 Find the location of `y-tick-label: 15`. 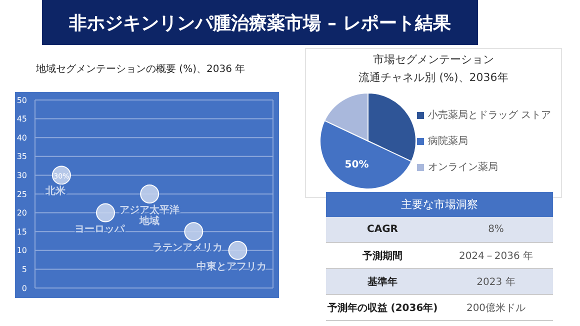

y-tick-label: 15 is located at coordinates (21, 231).